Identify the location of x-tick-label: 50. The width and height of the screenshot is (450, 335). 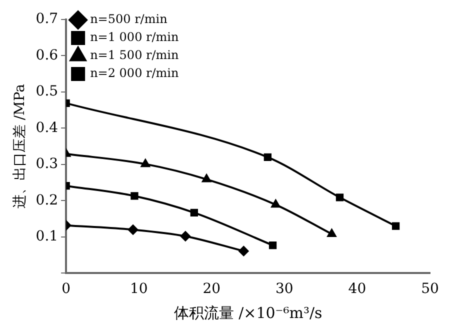
(430, 289).